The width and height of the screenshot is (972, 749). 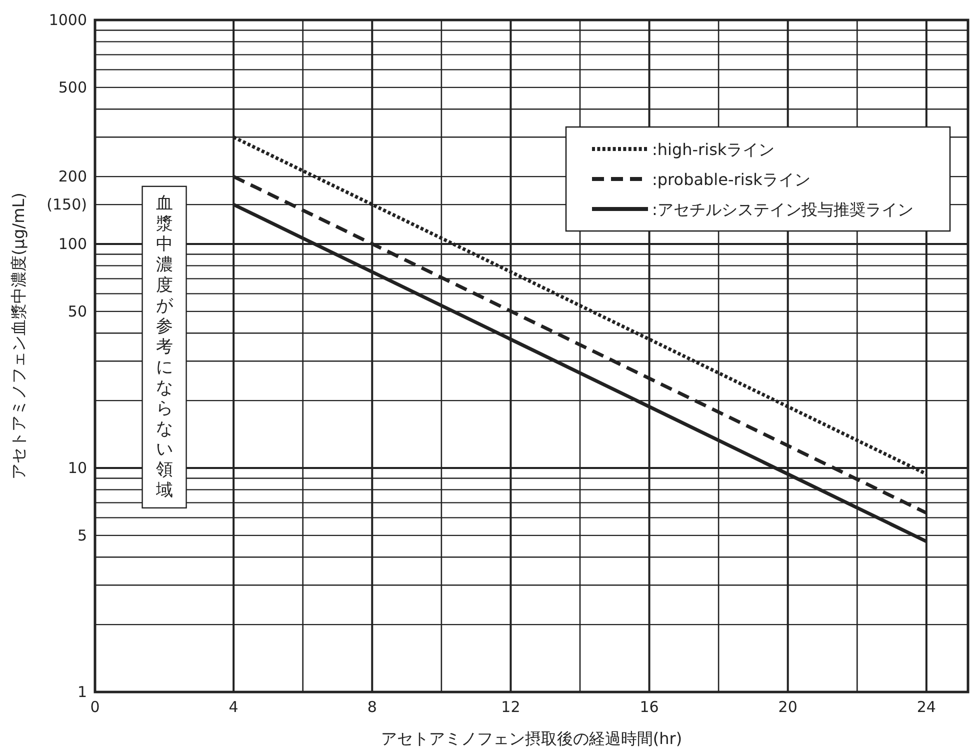 What do you see at coordinates (783, 209) in the screenshot?
I see `legend-label: :アセチルシステイン投与推奨ライン` at bounding box center [783, 209].